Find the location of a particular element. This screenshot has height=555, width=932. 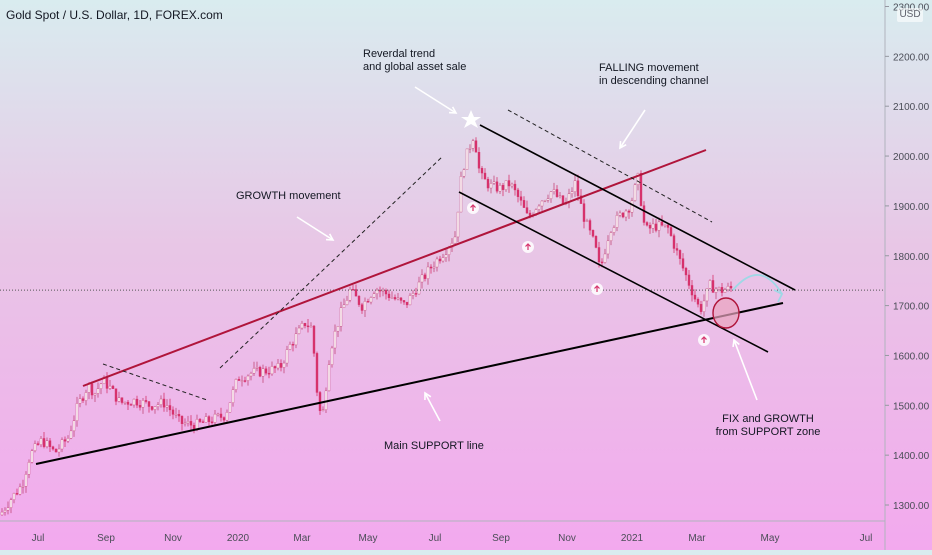

price-tick-label: 1800.00 is located at coordinates (911, 257).